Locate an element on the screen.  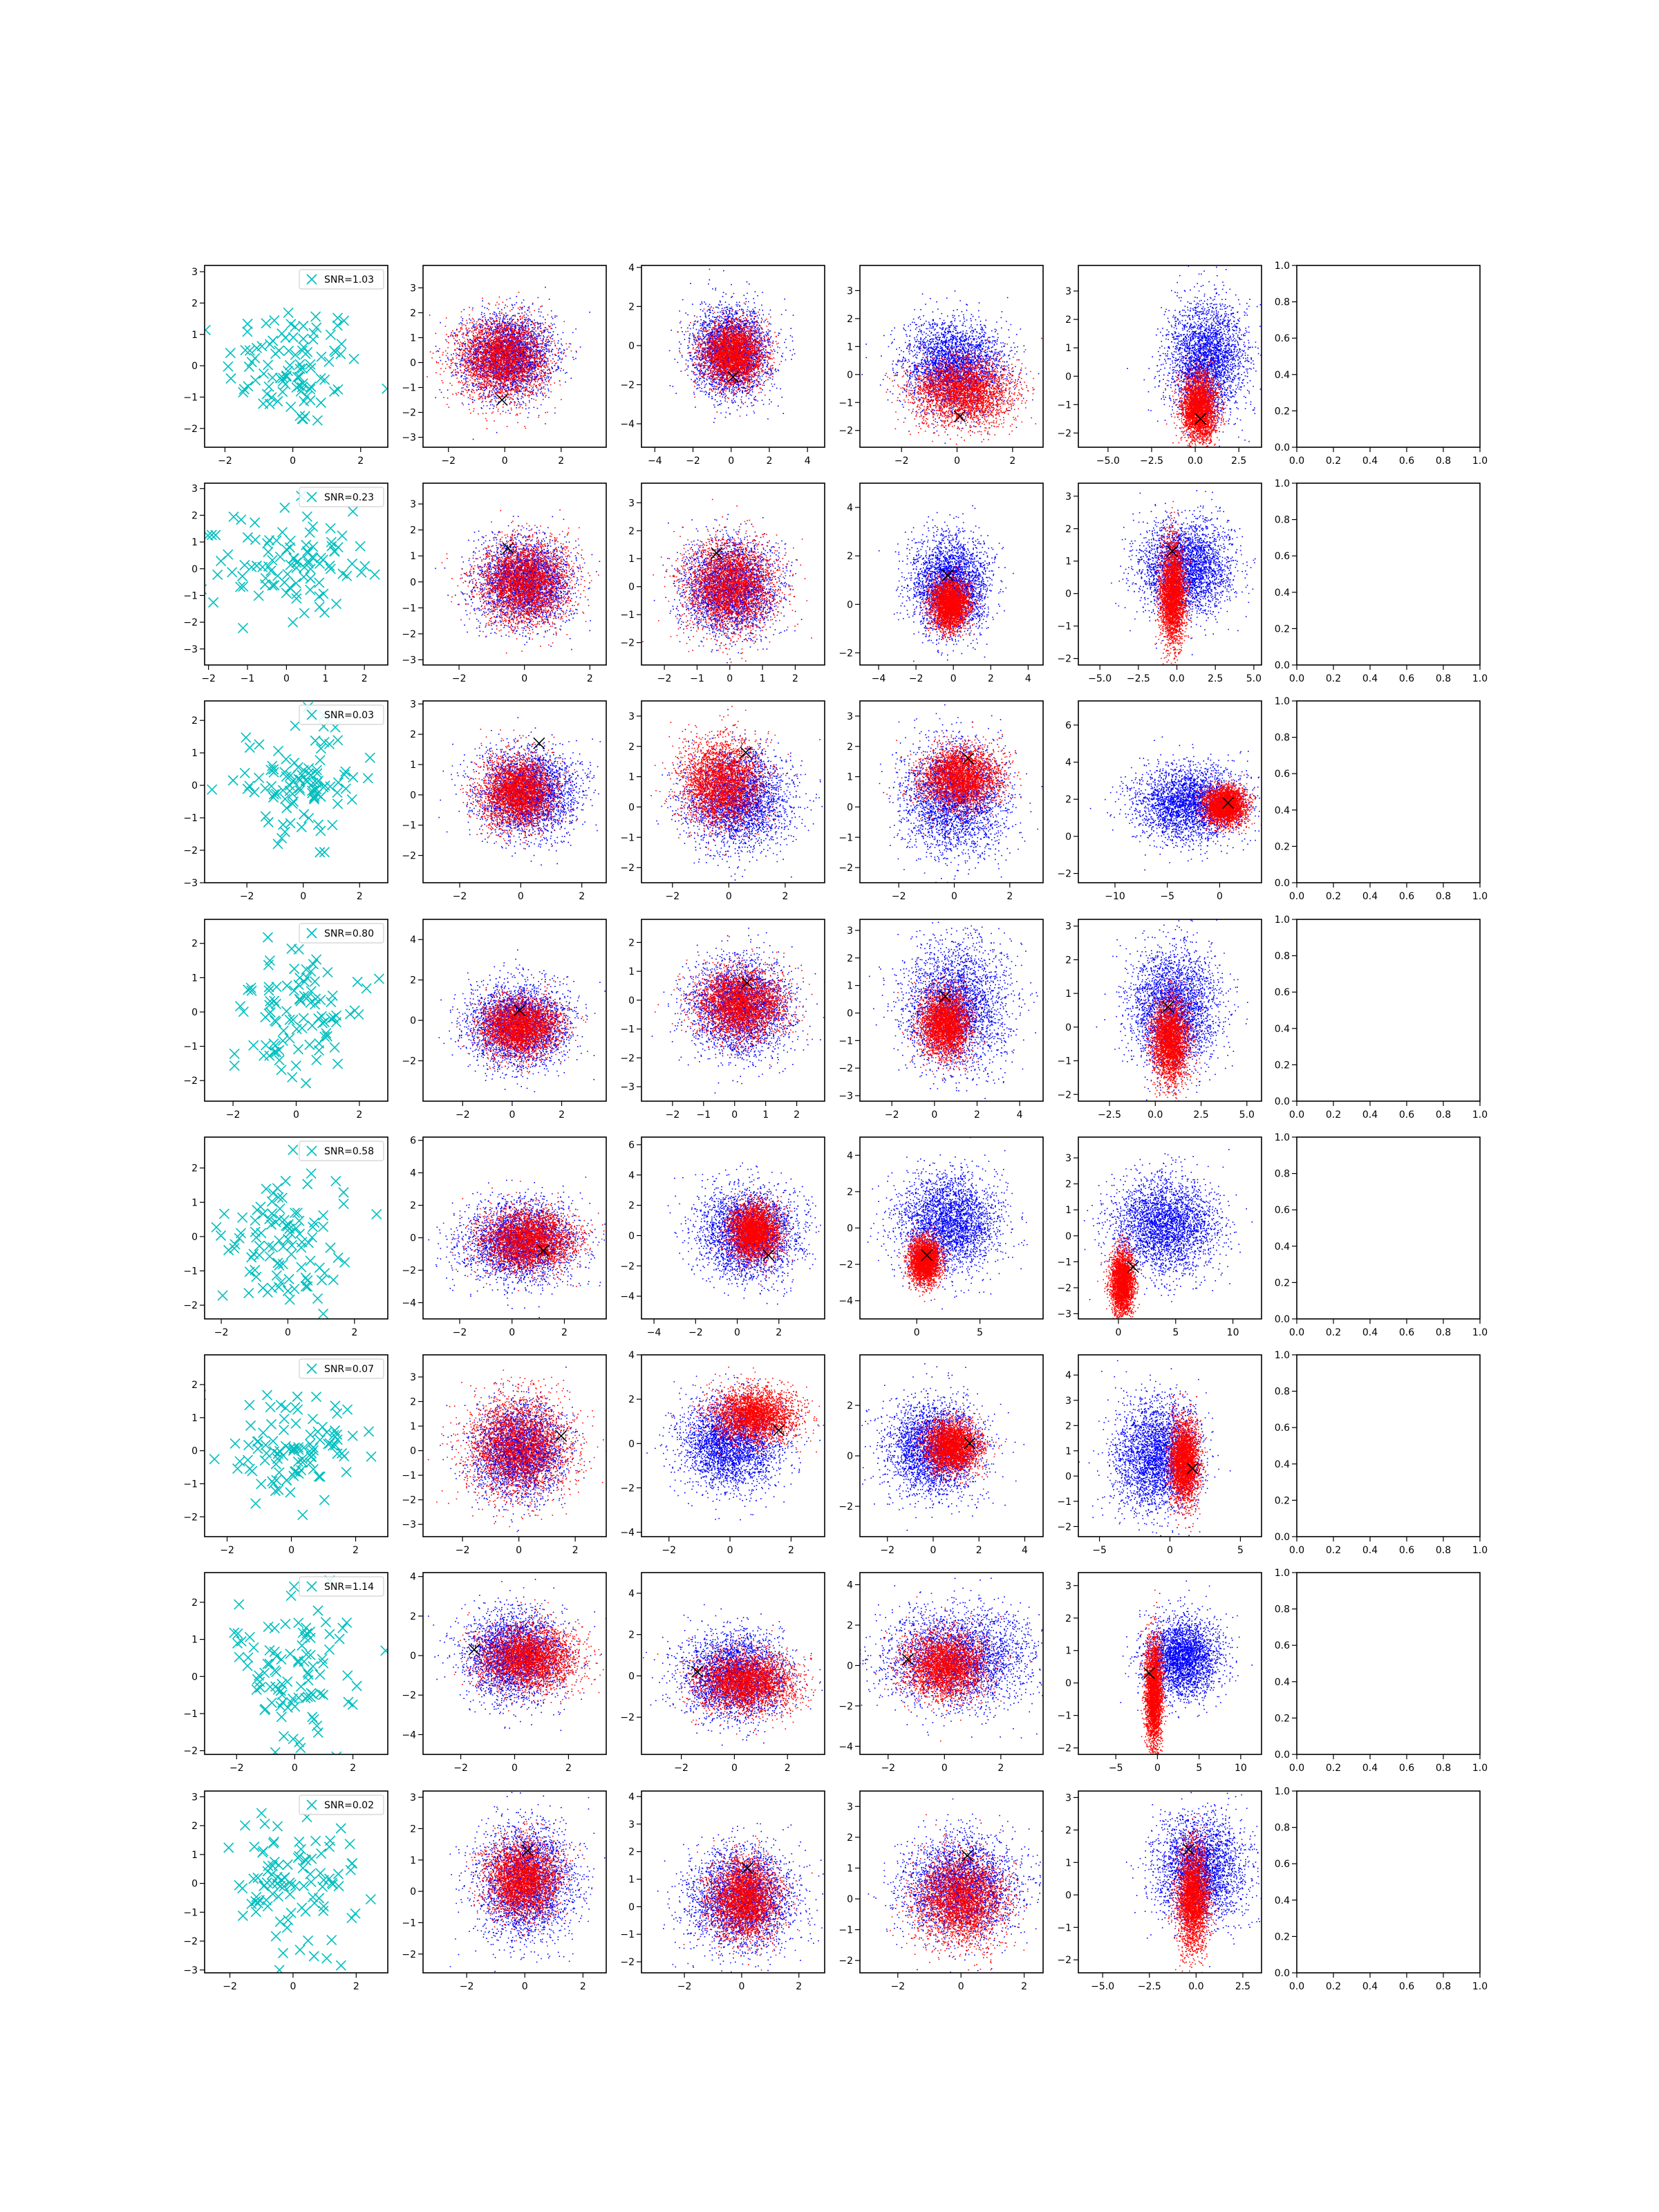
y-tick-label: 1.0 is located at coordinates (1282, 1573).